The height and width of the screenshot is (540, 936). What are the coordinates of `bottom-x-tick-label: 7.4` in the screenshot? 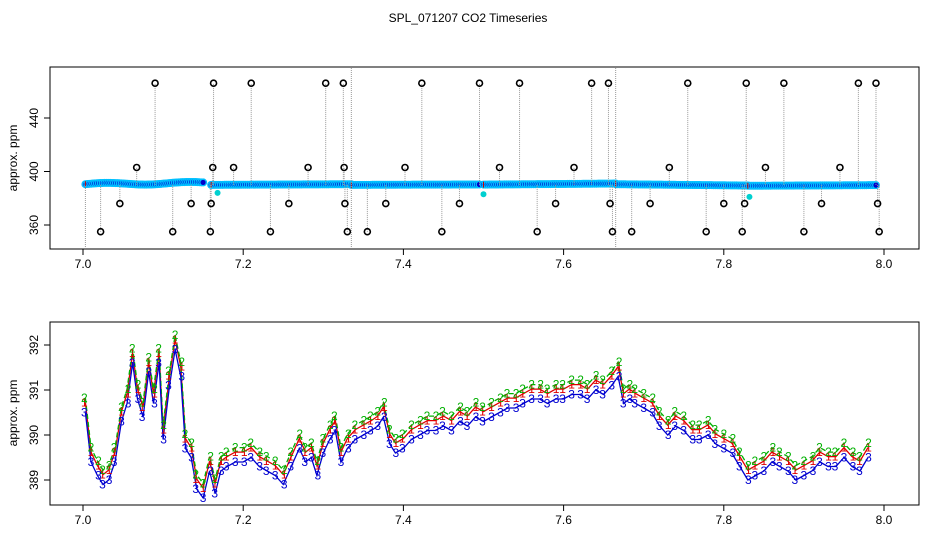 It's located at (403, 520).